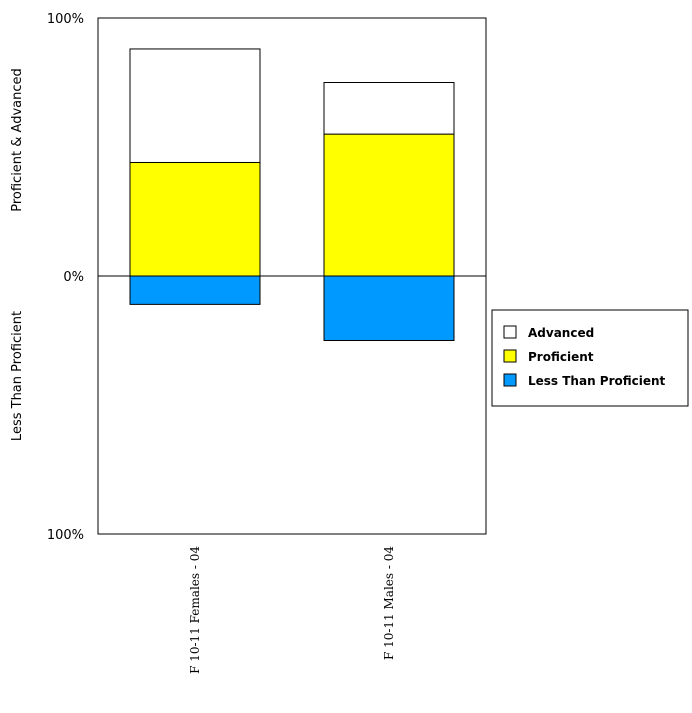 The image size is (692, 713). What do you see at coordinates (292, 610) in the screenshot?
I see `category-labels: F 10-11 Females - 04 F 10-11 Males - 04` at bounding box center [292, 610].